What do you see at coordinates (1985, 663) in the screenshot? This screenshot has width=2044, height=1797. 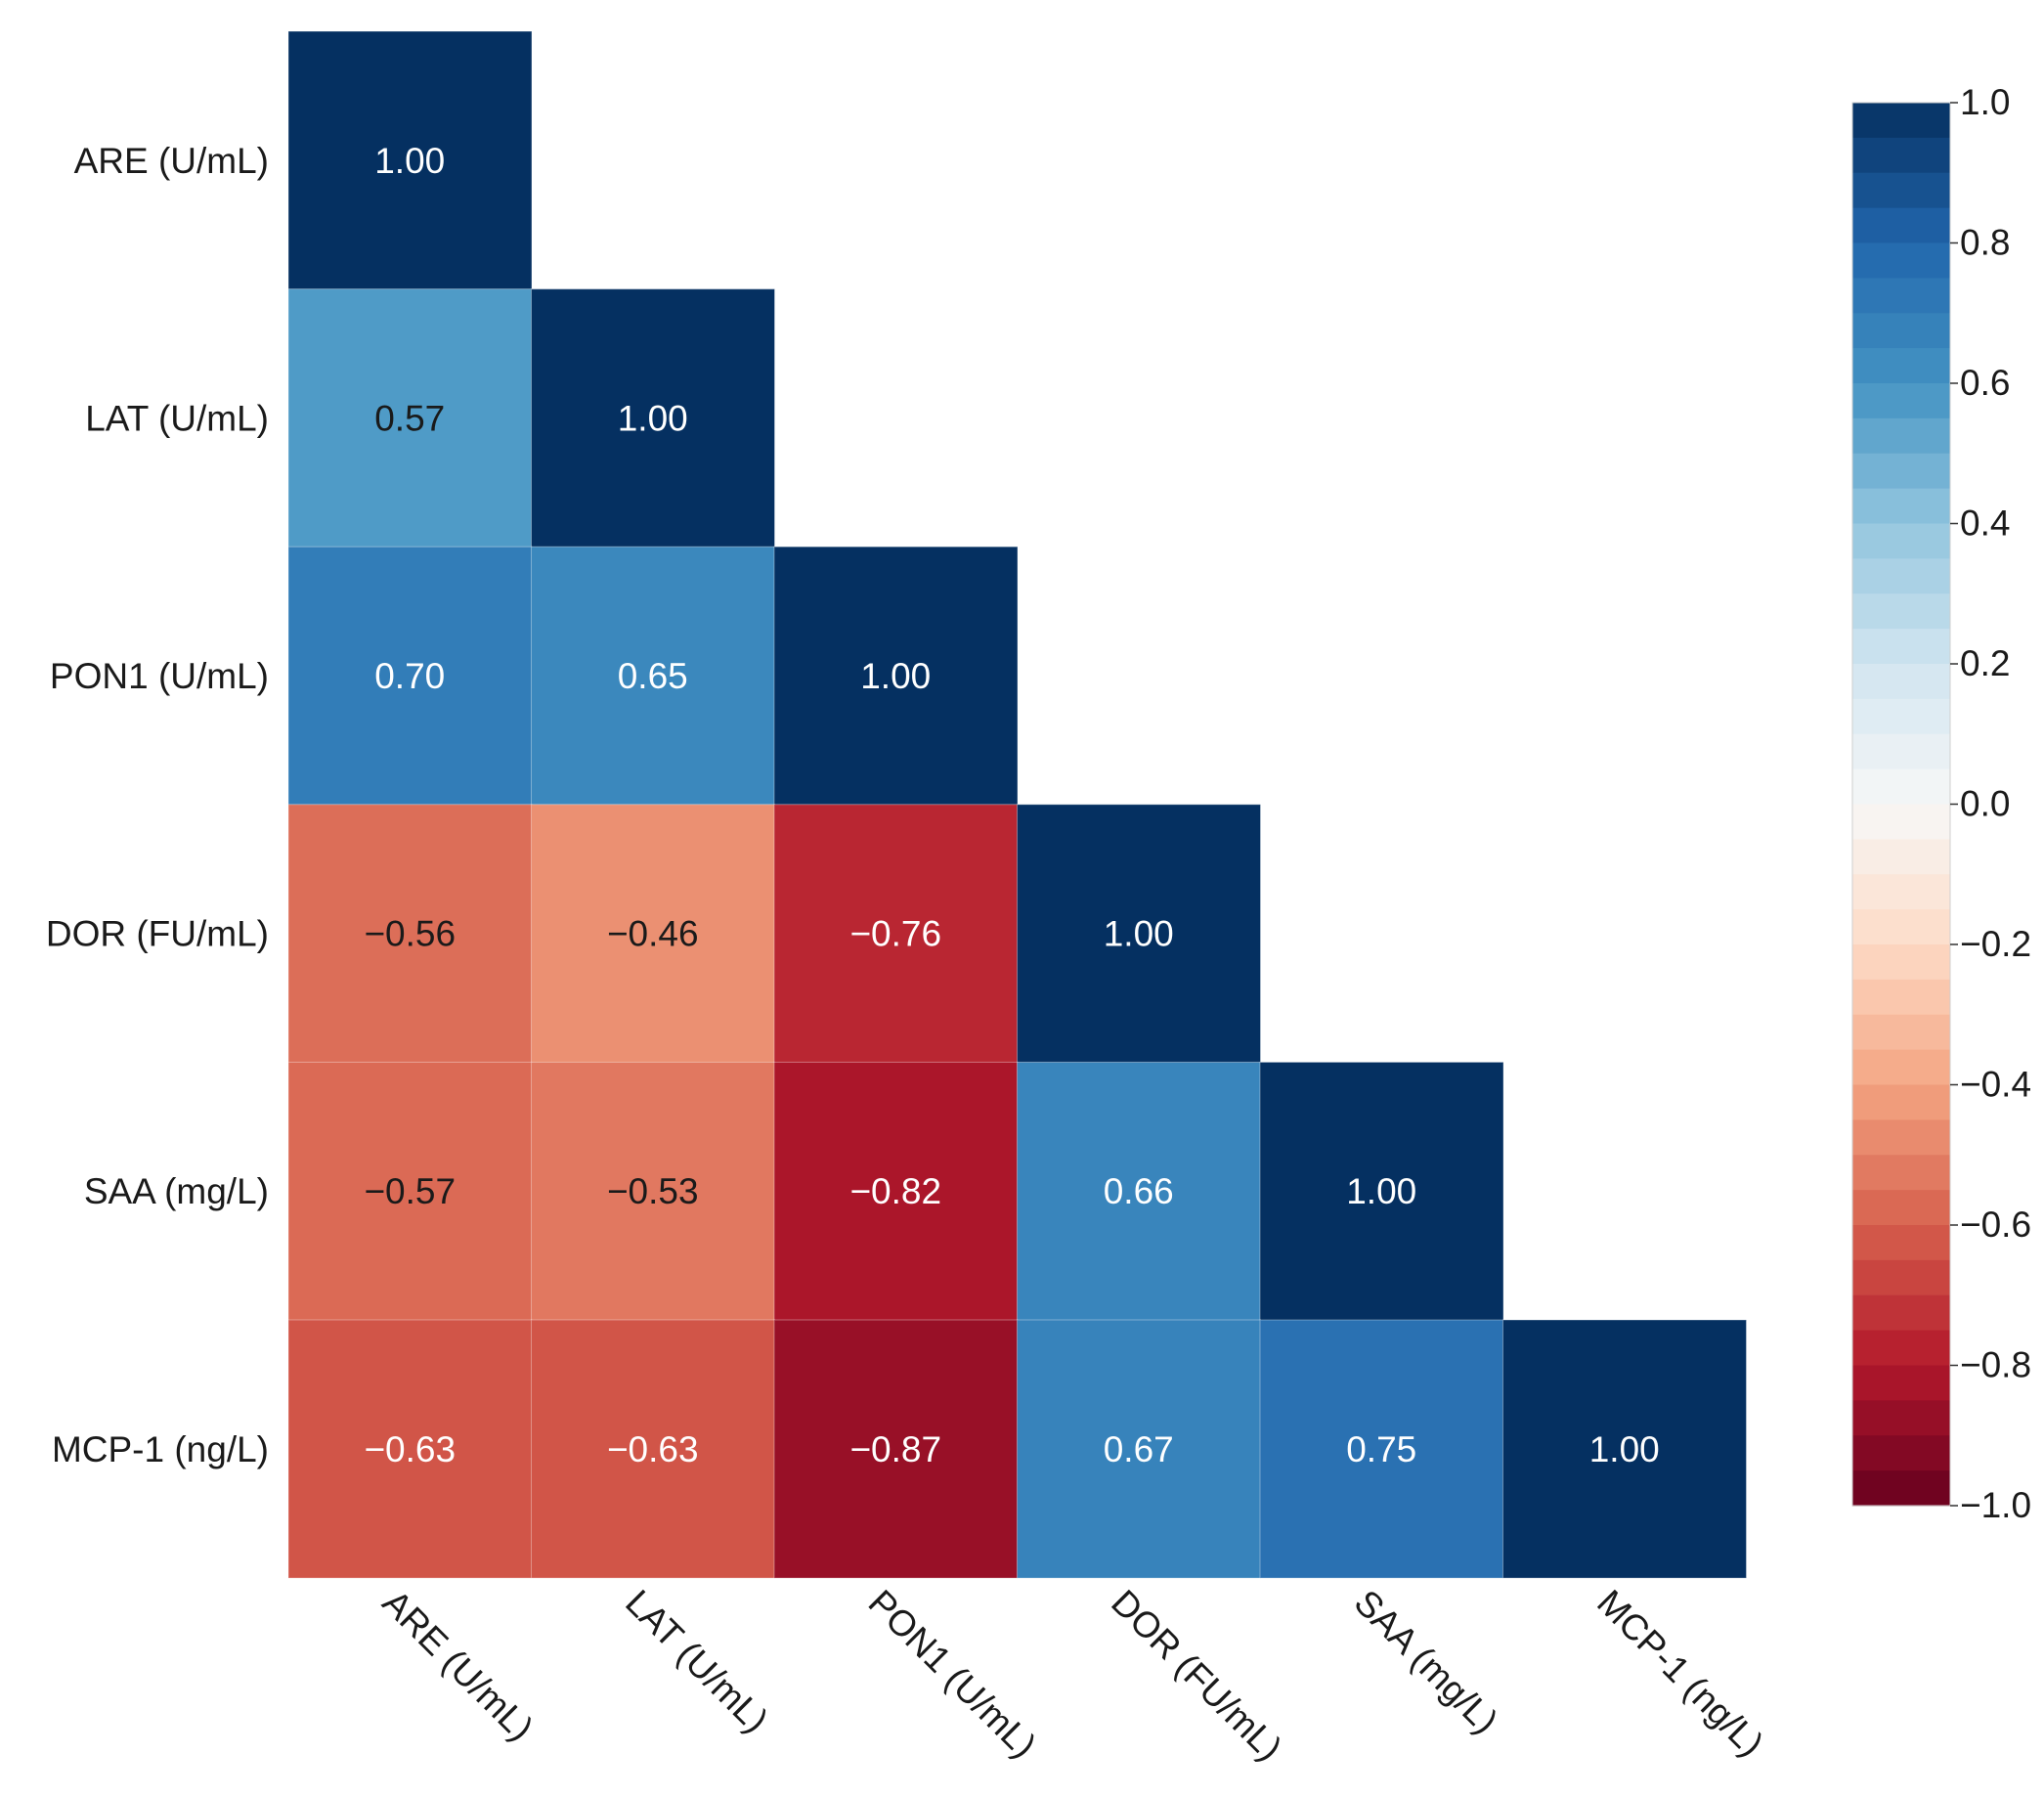 I see `colorbar-tick-label: 0.2` at bounding box center [1985, 663].